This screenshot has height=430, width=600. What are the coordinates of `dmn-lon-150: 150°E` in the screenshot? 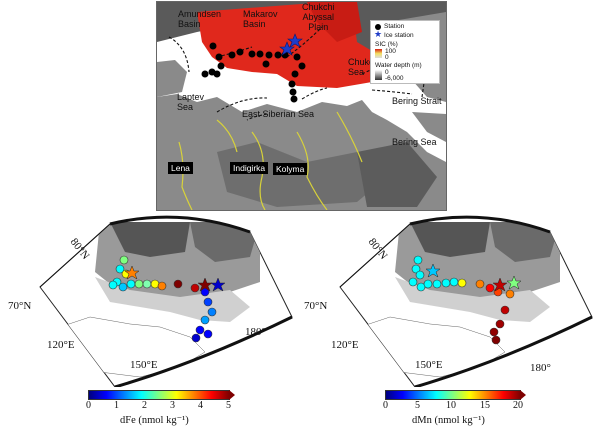 It's located at (429, 365).